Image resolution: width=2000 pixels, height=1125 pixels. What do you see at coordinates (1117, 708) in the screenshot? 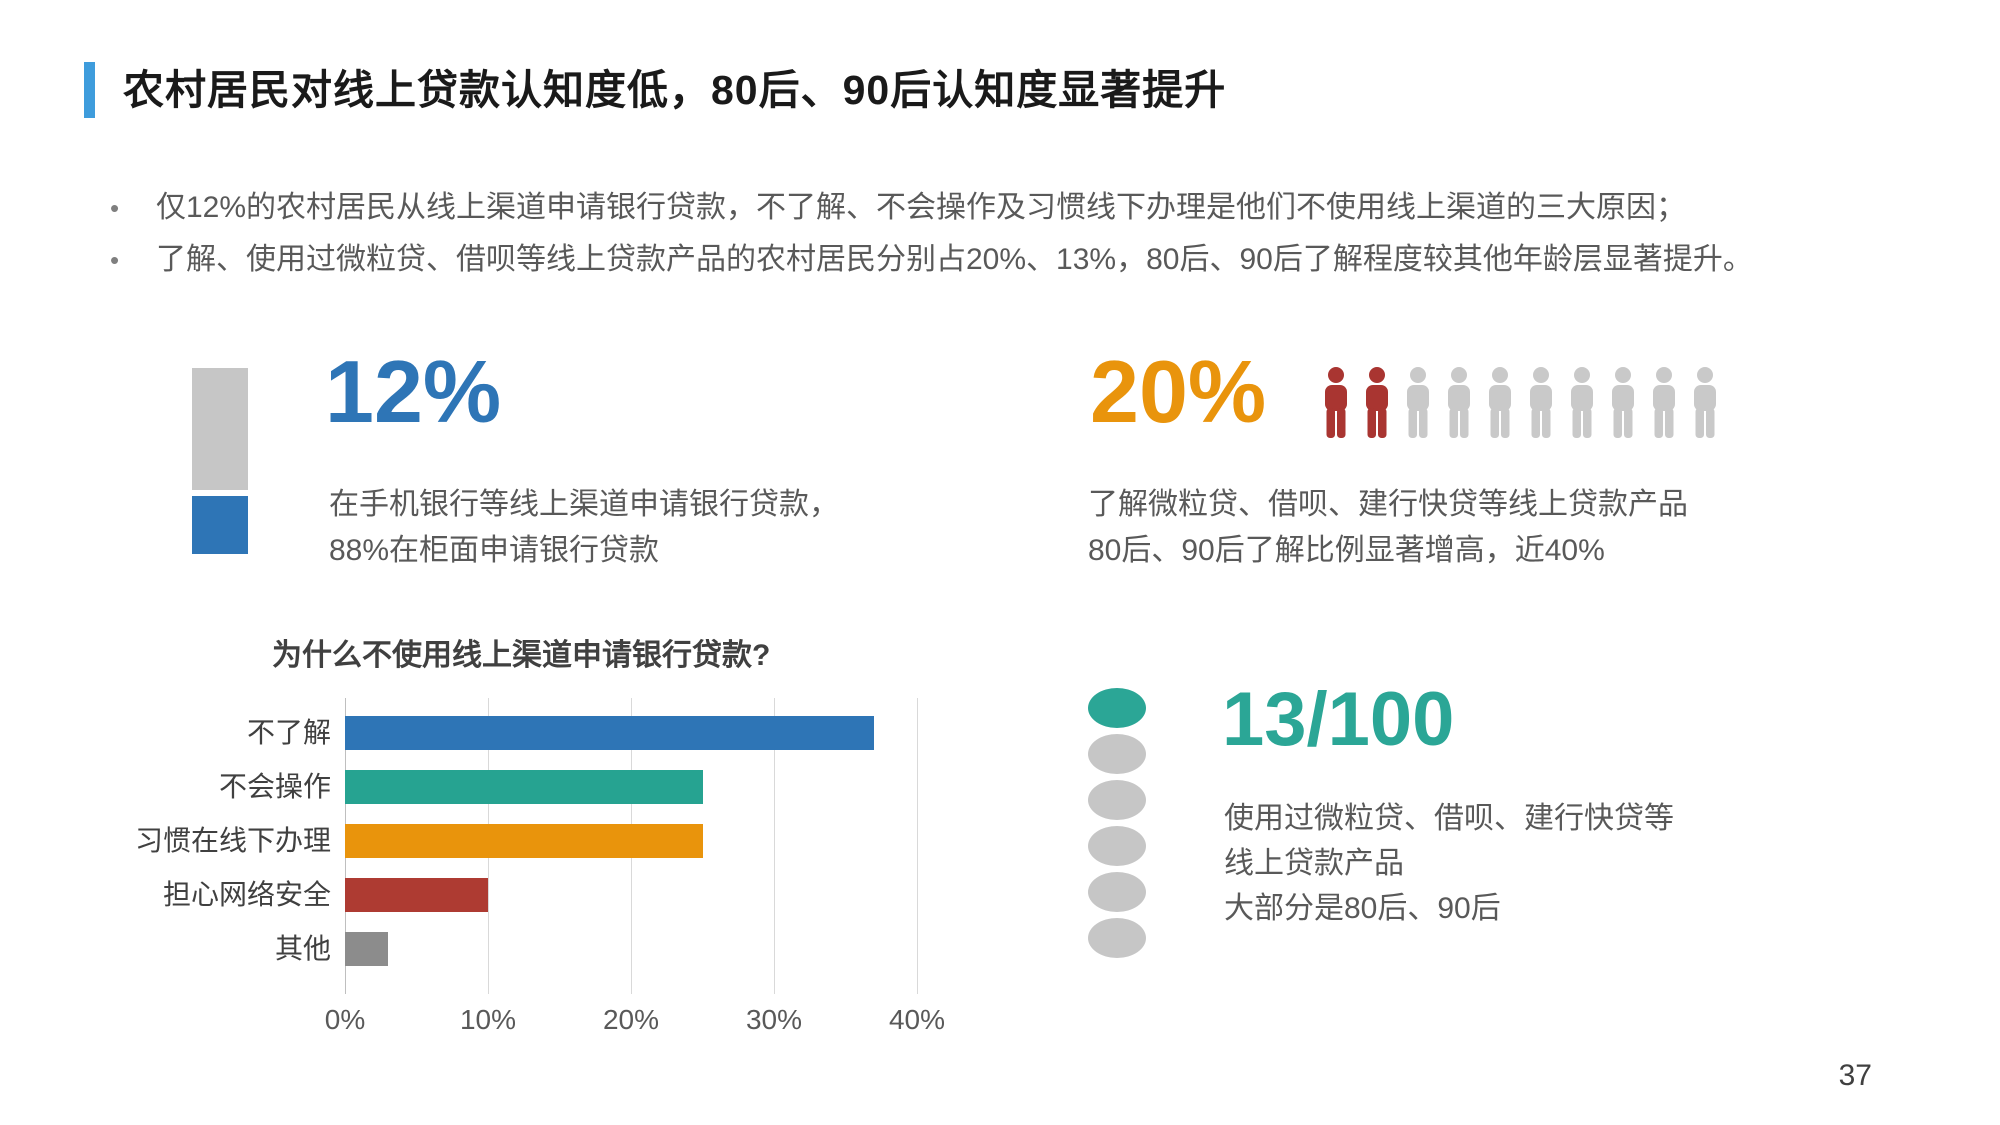
I see `dot-highlight` at bounding box center [1117, 708].